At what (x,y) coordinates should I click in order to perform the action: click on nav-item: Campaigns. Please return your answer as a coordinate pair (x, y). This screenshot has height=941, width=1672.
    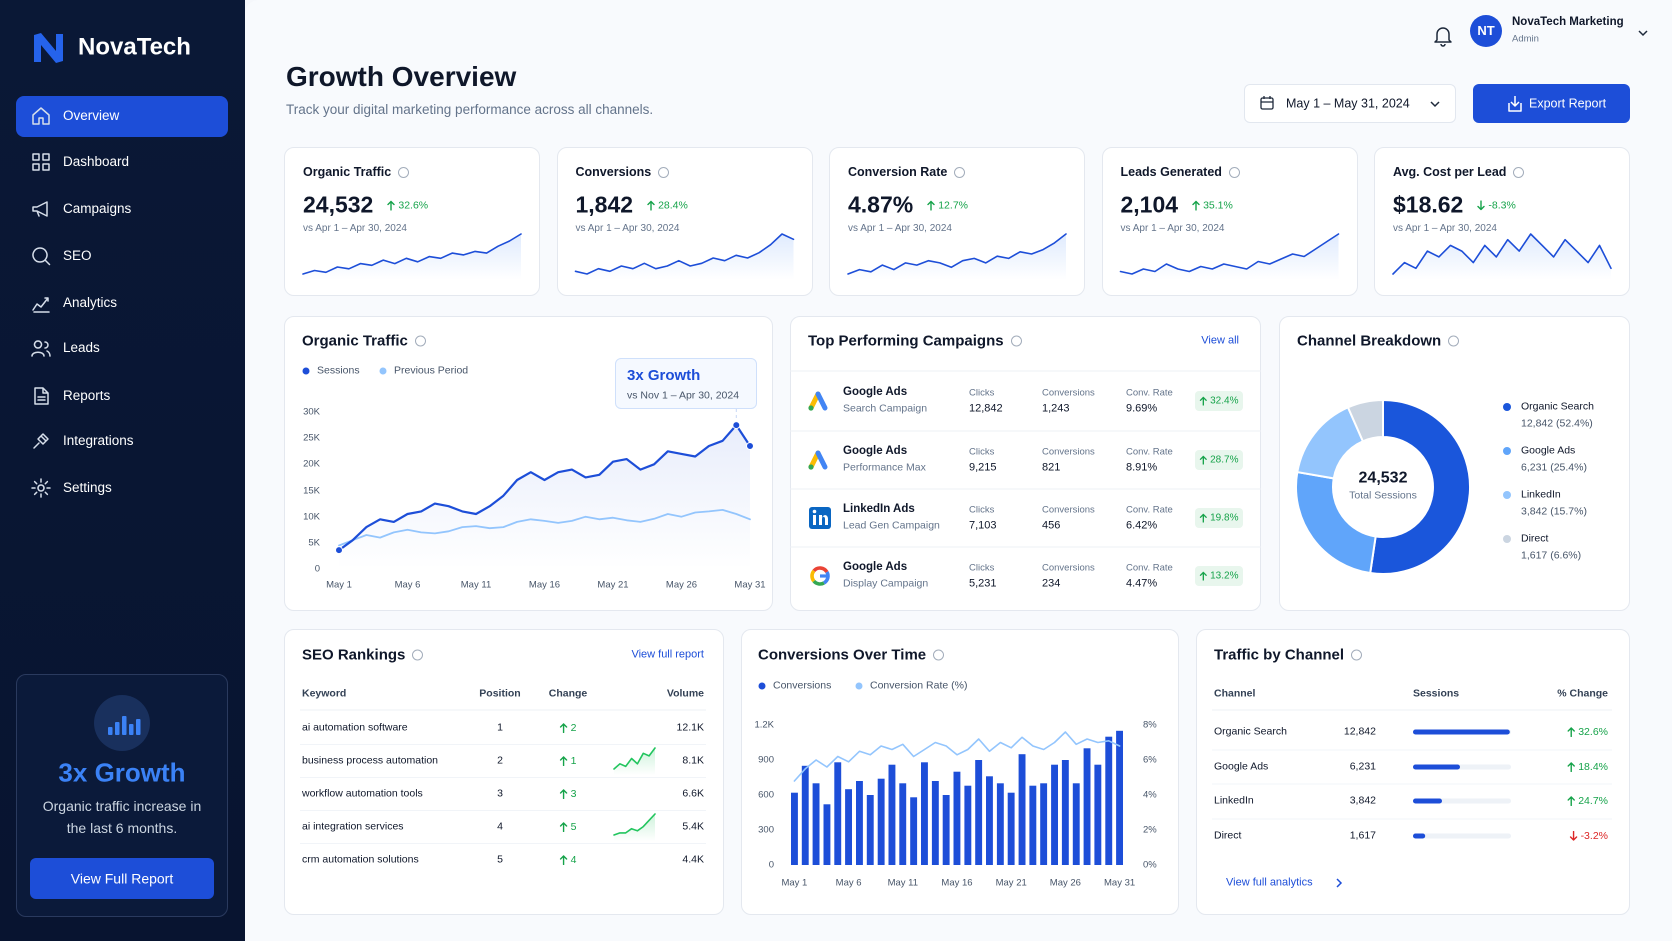
    Looking at the image, I should click on (97, 208).